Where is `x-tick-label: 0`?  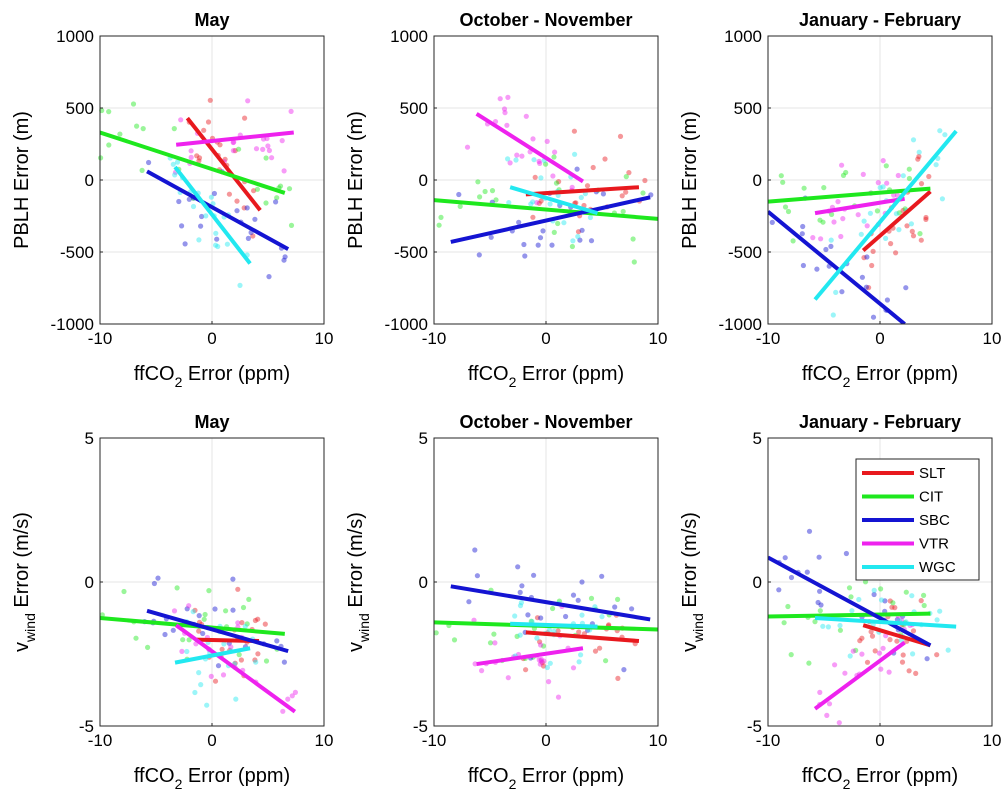
x-tick-label: 0 is located at coordinates (879, 338).